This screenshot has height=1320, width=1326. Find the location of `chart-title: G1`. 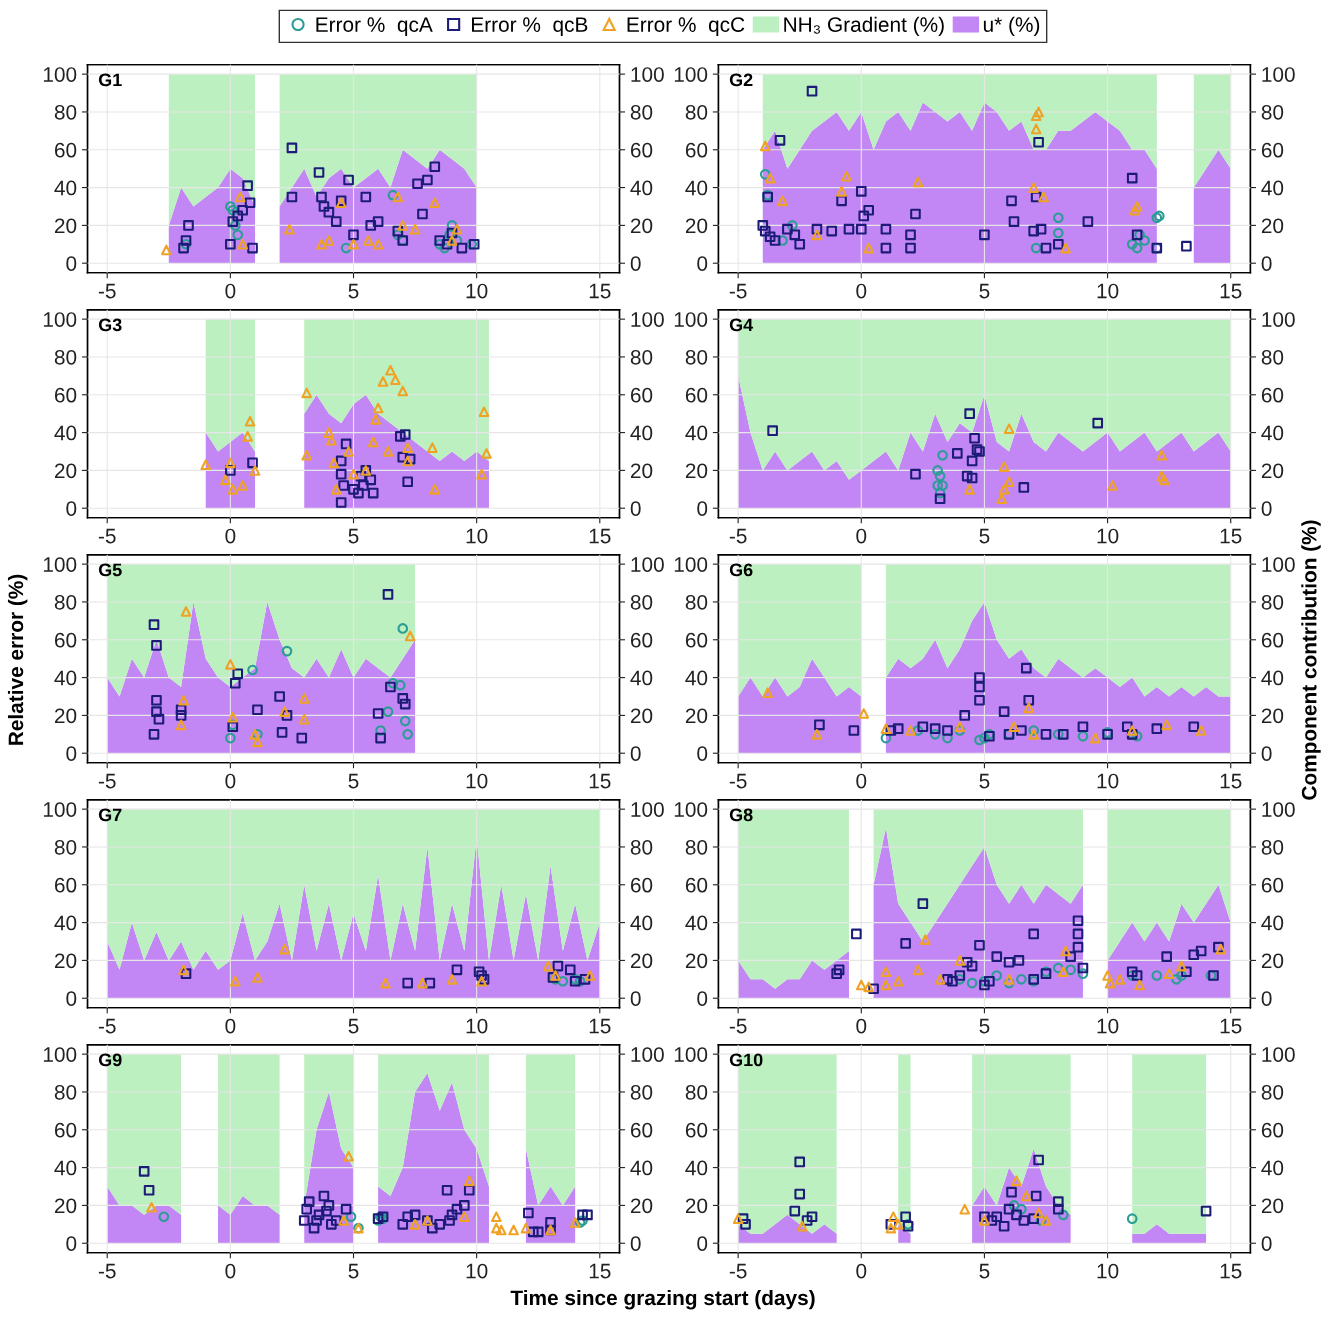

chart-title: G1 is located at coordinates (110, 80).